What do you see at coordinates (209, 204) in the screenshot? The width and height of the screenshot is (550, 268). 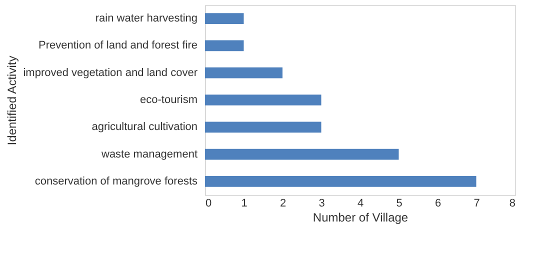 I see `x-tick-label: 0` at bounding box center [209, 204].